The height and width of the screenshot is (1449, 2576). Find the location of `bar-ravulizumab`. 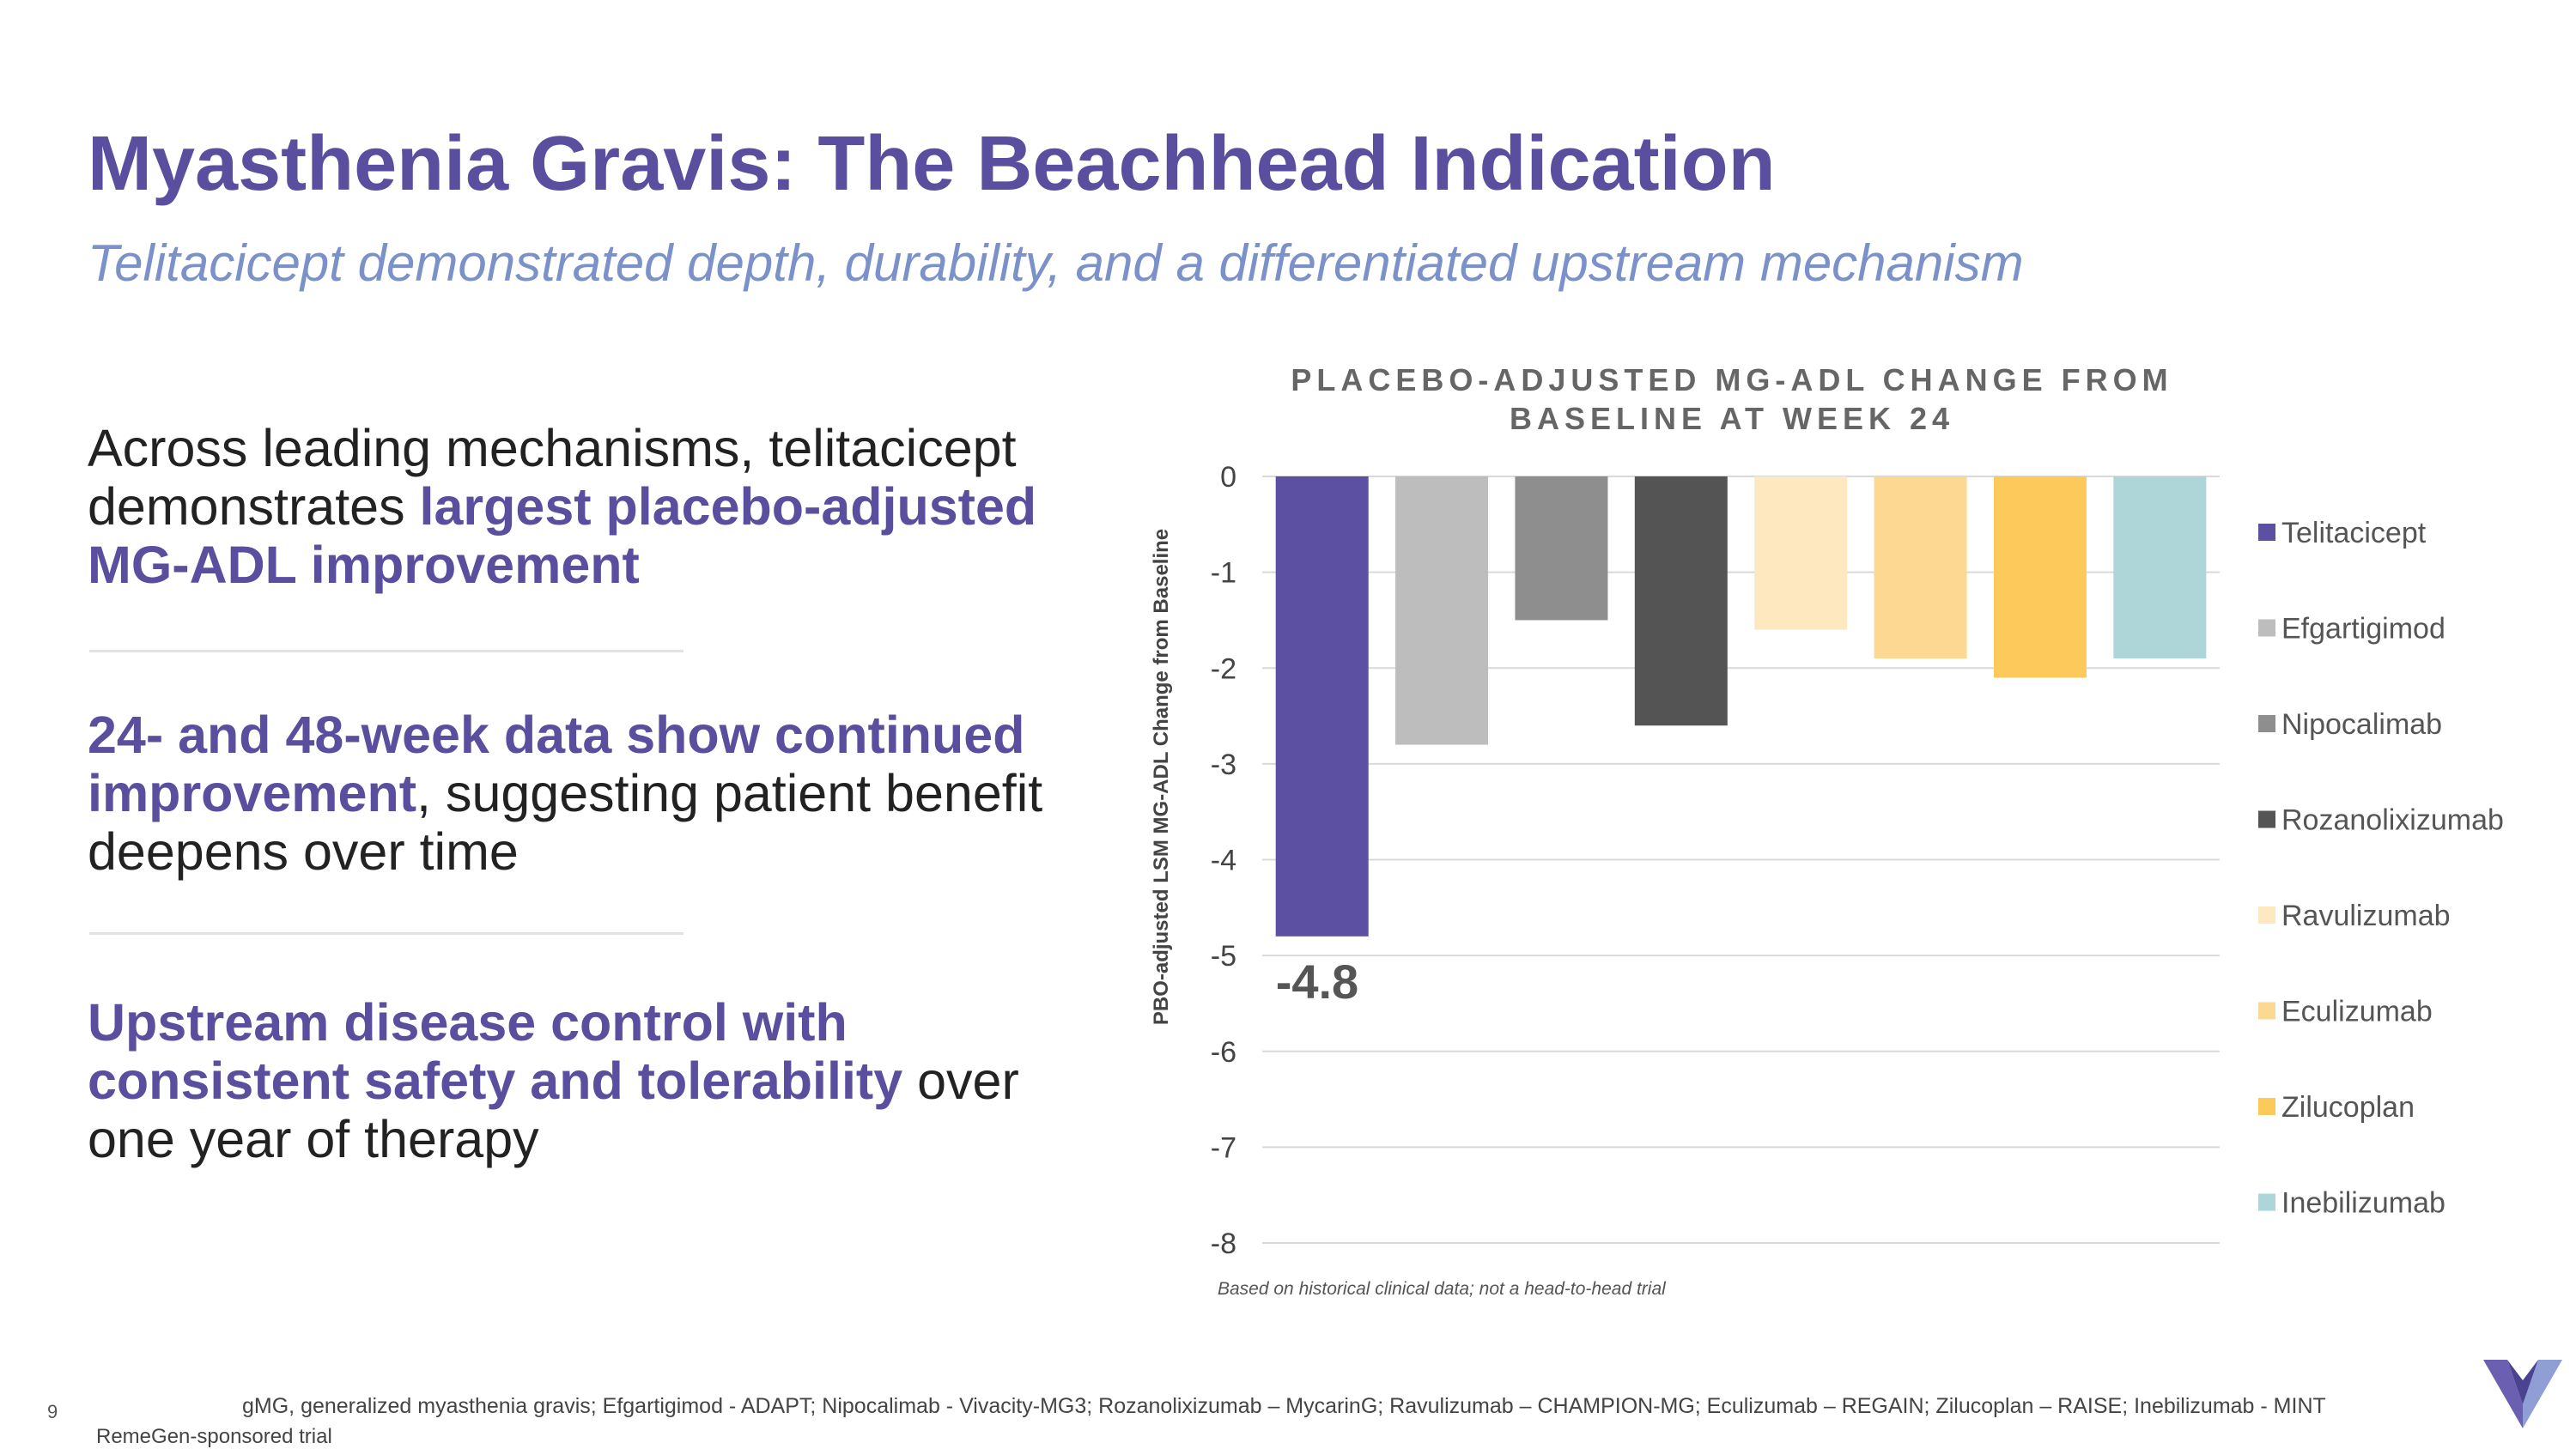

bar-ravulizumab is located at coordinates (1801, 553).